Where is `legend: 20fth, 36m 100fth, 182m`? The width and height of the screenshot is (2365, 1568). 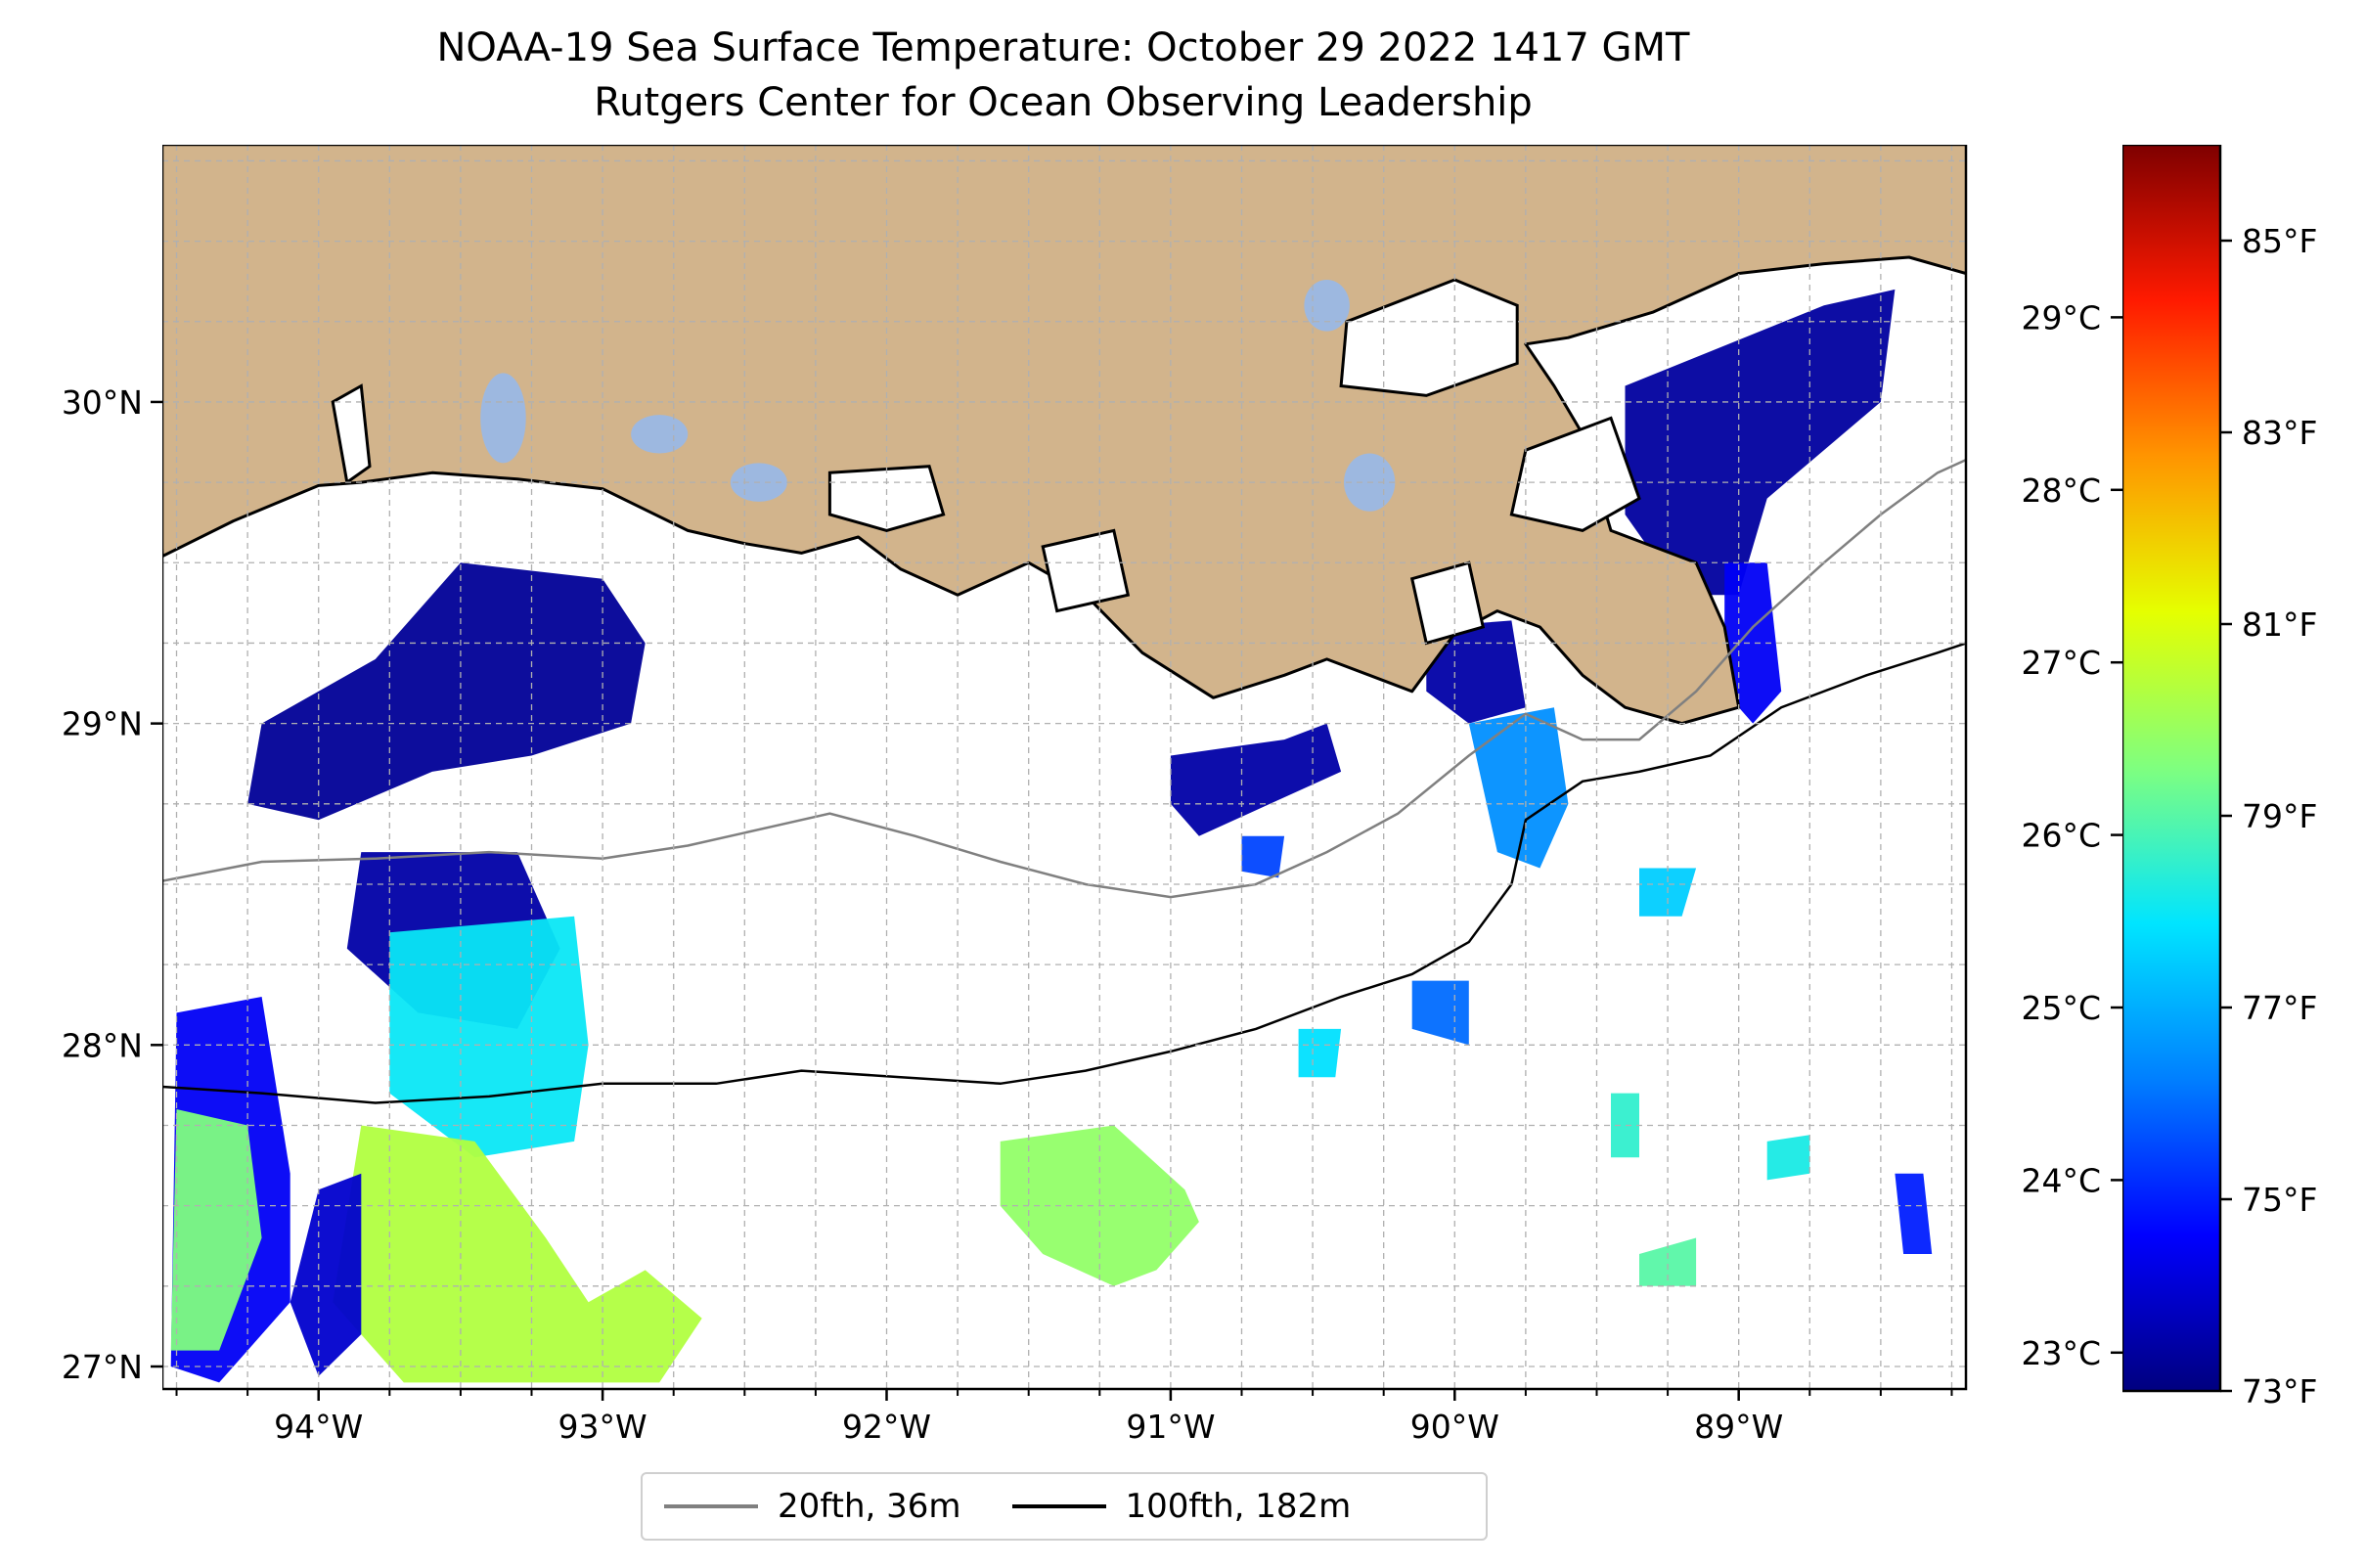 legend: 20fth, 36m 100fth, 182m is located at coordinates (1064, 1506).